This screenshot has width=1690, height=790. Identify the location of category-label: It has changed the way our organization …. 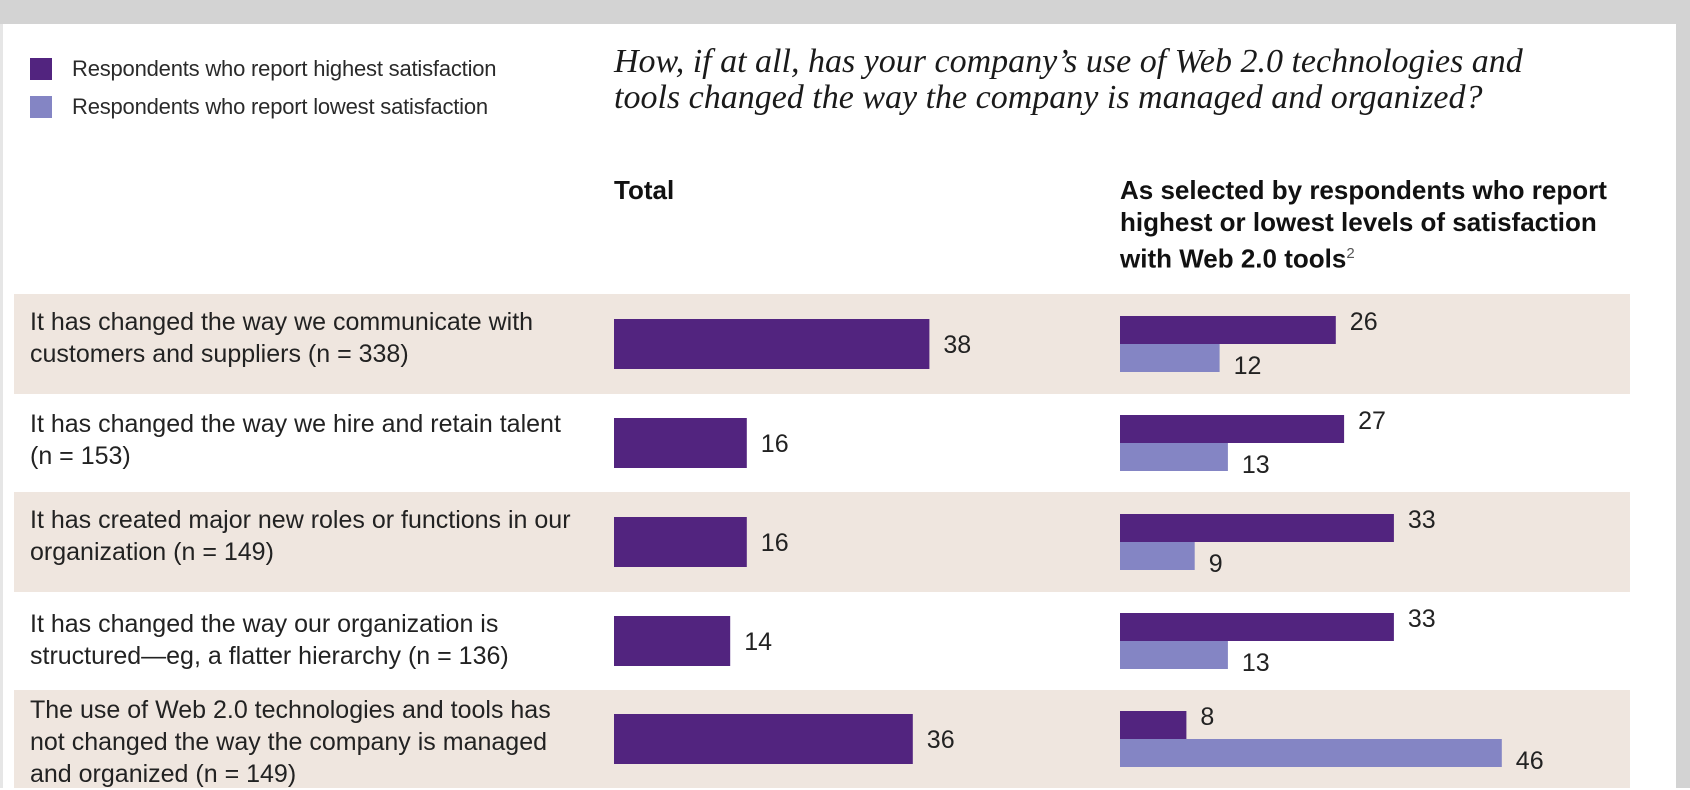
(269, 640).